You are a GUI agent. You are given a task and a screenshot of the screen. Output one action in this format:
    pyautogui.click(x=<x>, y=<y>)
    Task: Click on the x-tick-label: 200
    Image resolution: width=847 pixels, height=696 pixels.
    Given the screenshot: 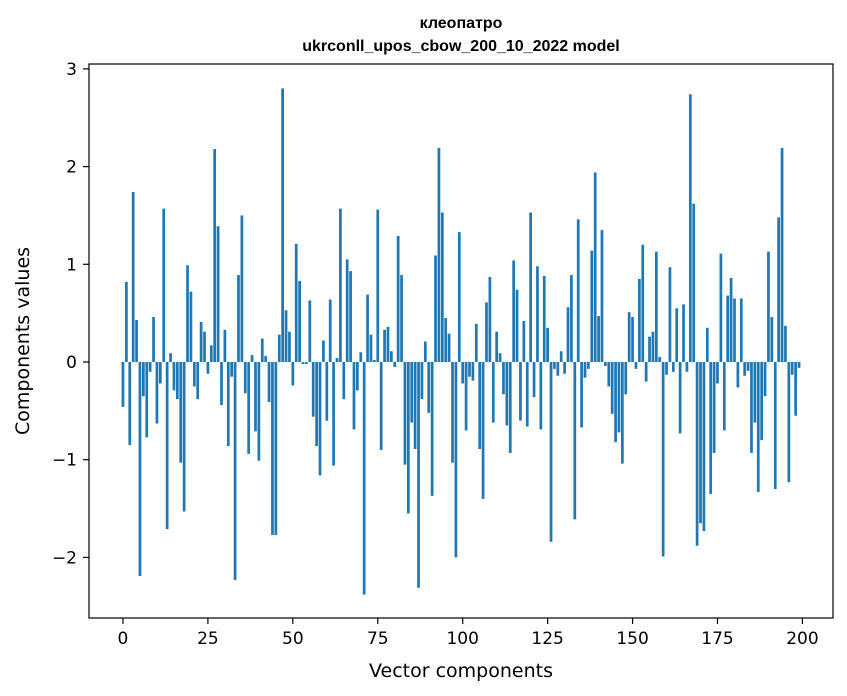 What is the action you would take?
    pyautogui.click(x=802, y=639)
    